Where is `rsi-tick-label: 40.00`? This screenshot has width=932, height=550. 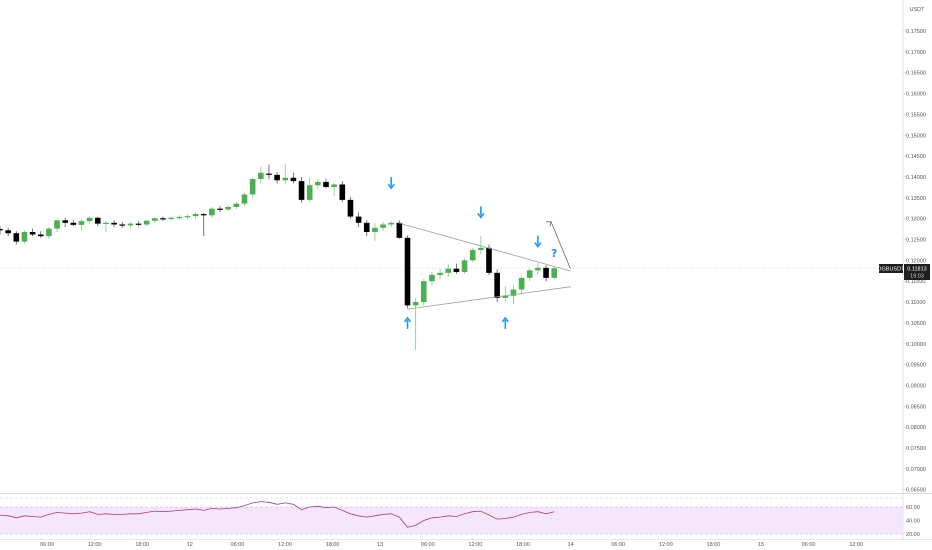
rsi-tick-label: 40.00 is located at coordinates (913, 522).